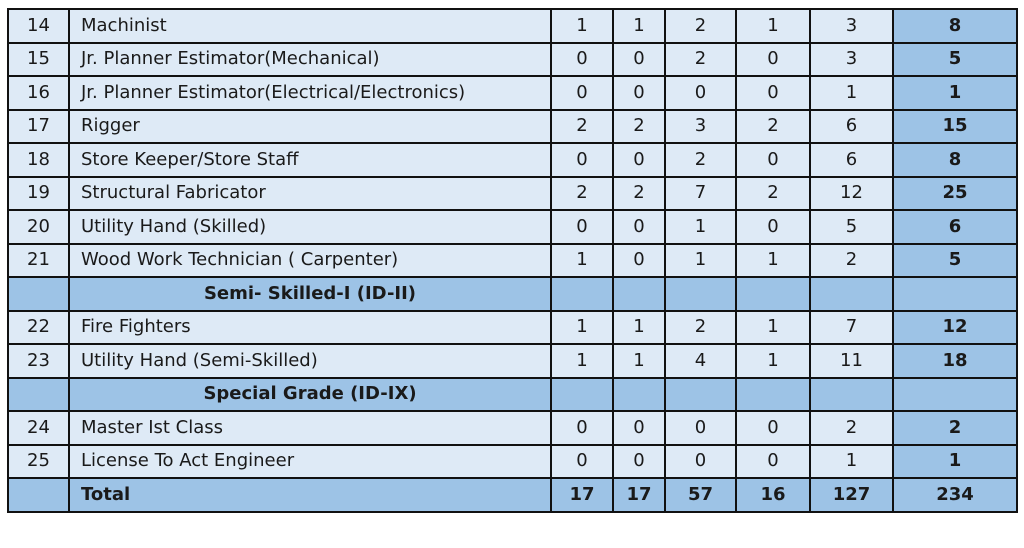  I want to click on post-name: Structural Fabricator, so click(310, 193).